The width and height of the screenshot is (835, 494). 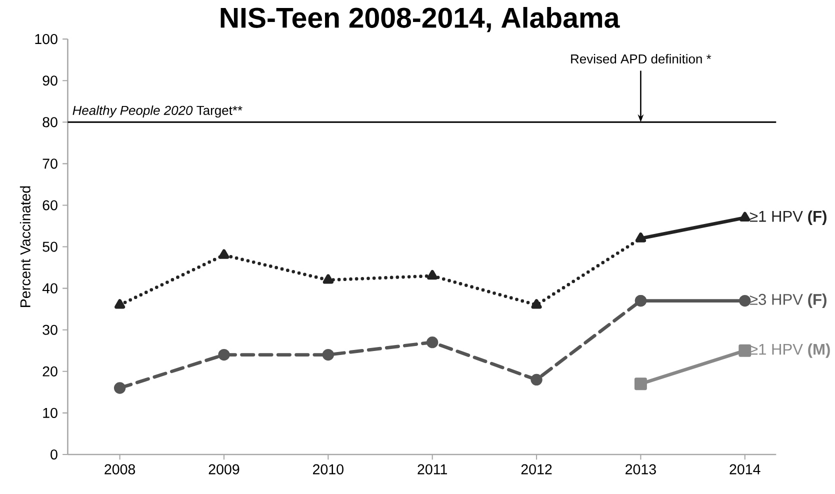 I want to click on y-axis-title: Percent Vaccinated, so click(x=25, y=247).